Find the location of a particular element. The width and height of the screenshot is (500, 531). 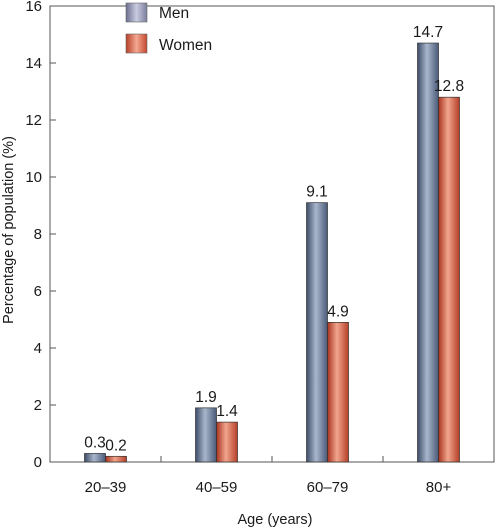

legend-label-women: Women is located at coordinates (185, 45).